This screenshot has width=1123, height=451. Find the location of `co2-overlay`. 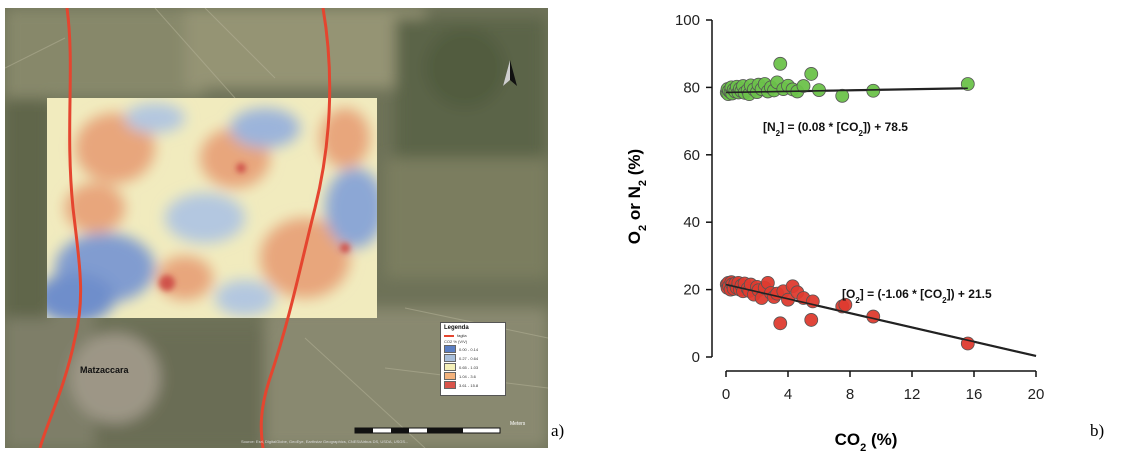

co2-overlay is located at coordinates (212, 208).